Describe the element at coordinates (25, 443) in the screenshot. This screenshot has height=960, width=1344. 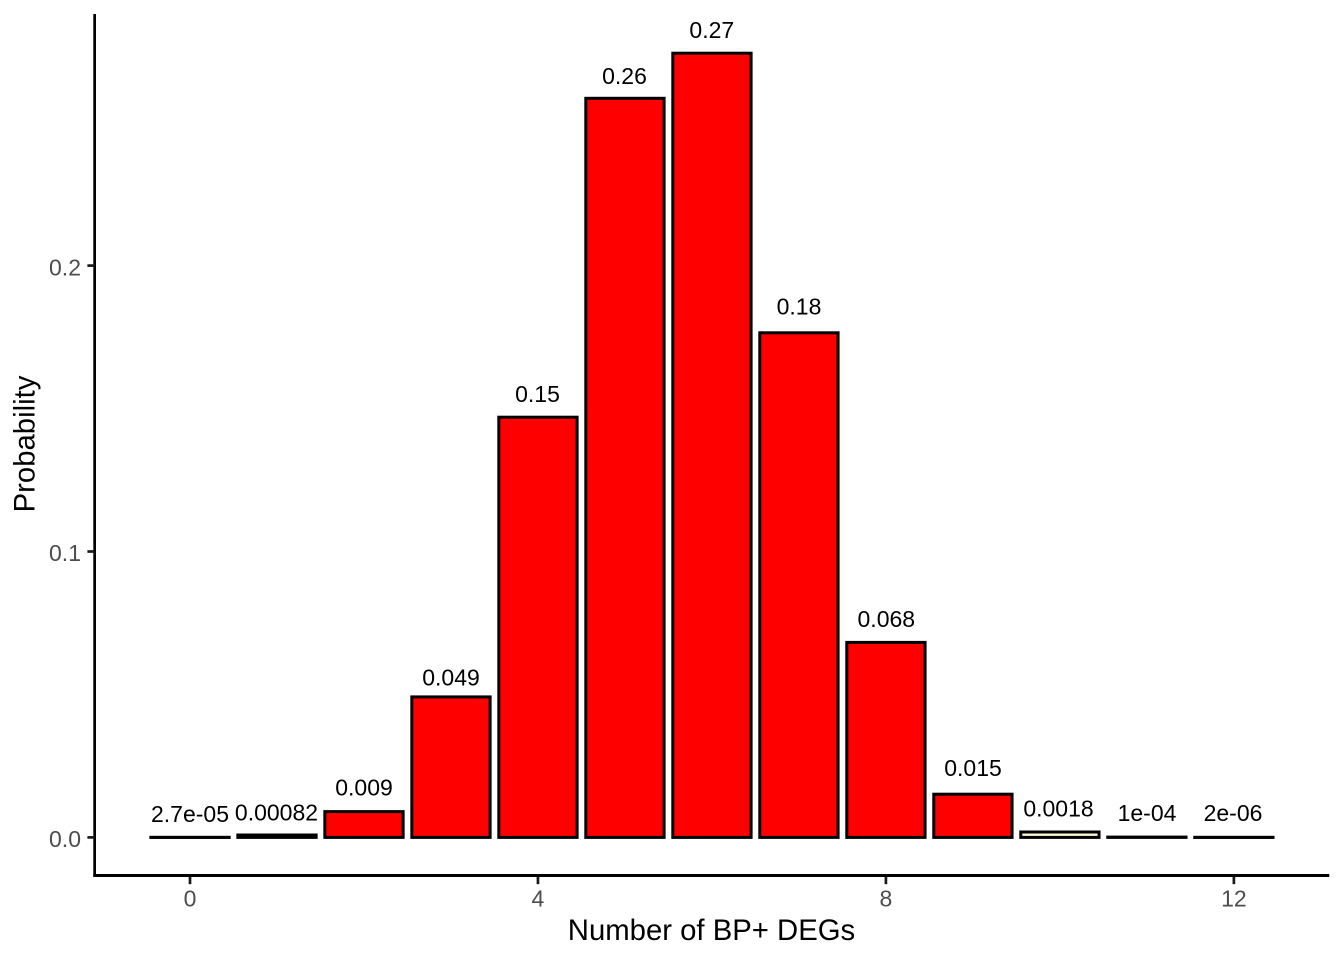
I see `svg-text: Probability` at that location.